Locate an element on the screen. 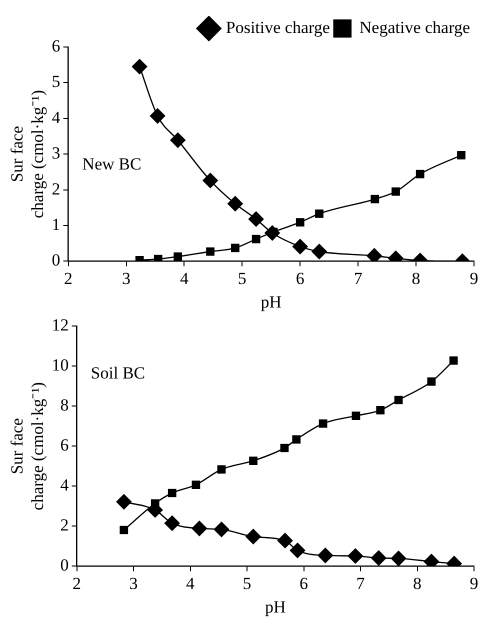 The width and height of the screenshot is (499, 637). y-tick-label: 3 is located at coordinates (56, 153).